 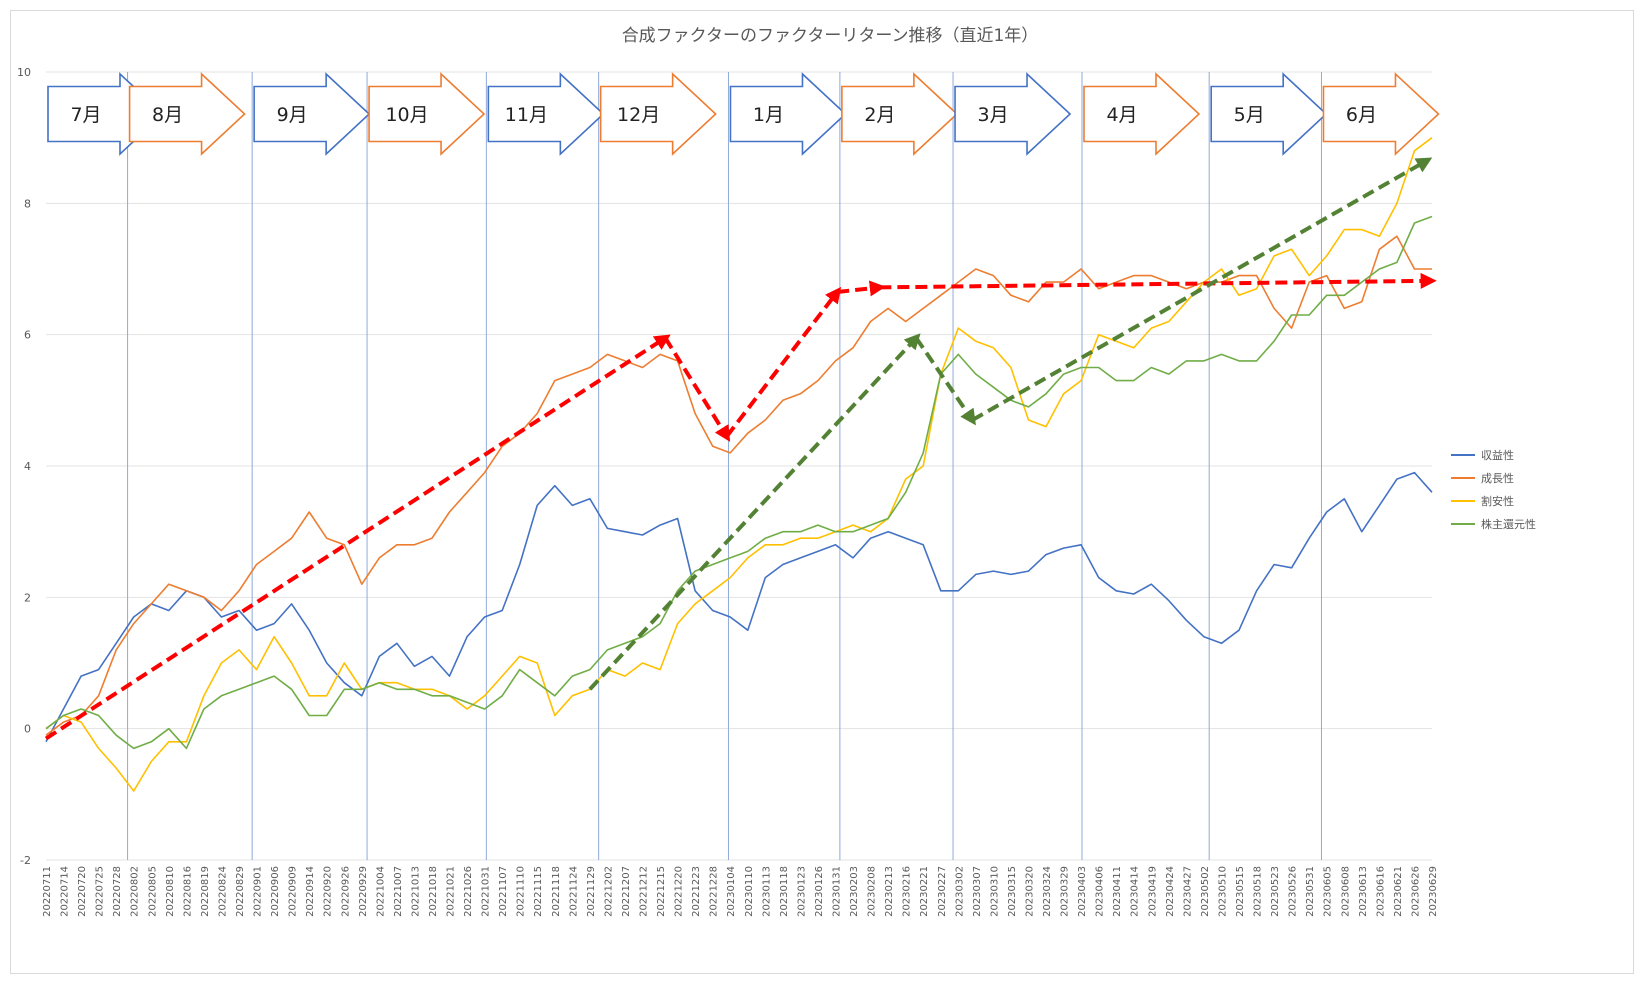 What do you see at coordinates (1012, 891) in the screenshot?
I see `x-tick-label: 20230315` at bounding box center [1012, 891].